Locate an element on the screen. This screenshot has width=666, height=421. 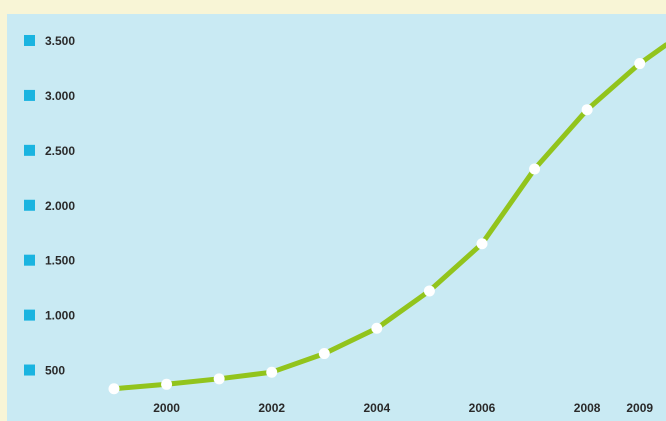
y-tick-label: 1.500 is located at coordinates (60, 261).